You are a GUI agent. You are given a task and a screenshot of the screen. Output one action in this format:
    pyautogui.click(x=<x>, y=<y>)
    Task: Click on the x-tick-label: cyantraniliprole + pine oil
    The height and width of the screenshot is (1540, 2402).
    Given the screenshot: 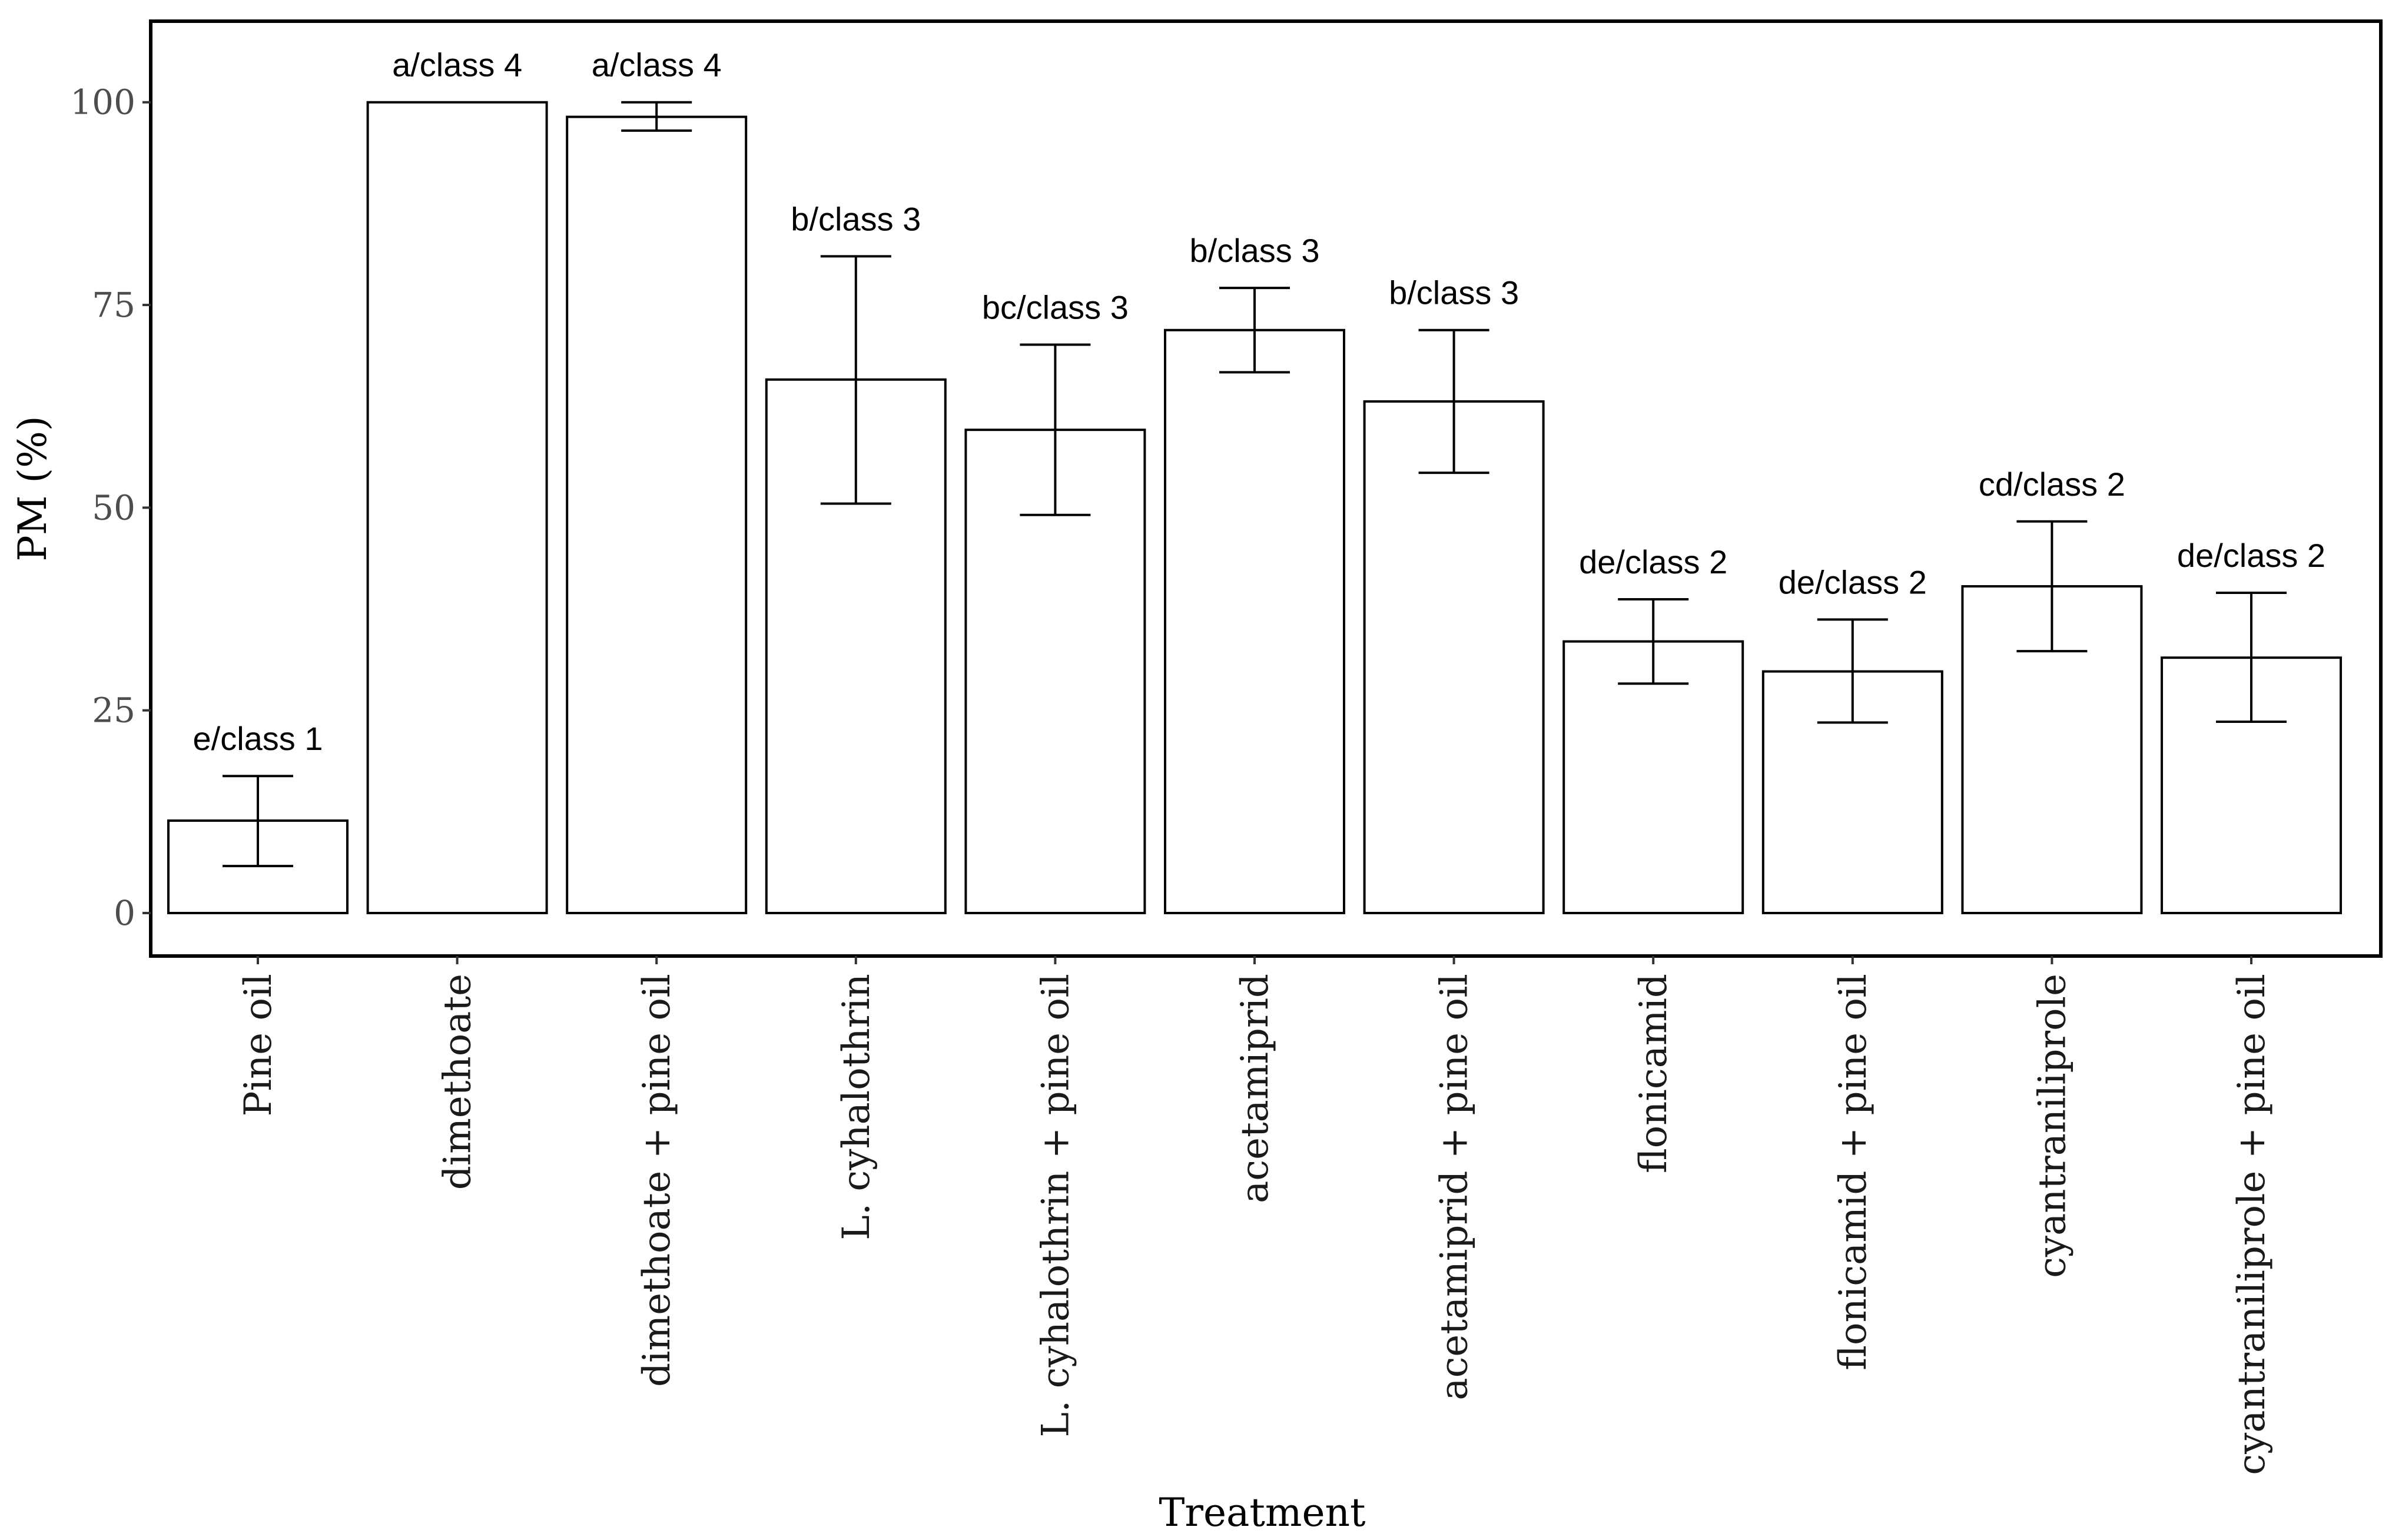 What is the action you would take?
    pyautogui.click(x=2252, y=1224)
    